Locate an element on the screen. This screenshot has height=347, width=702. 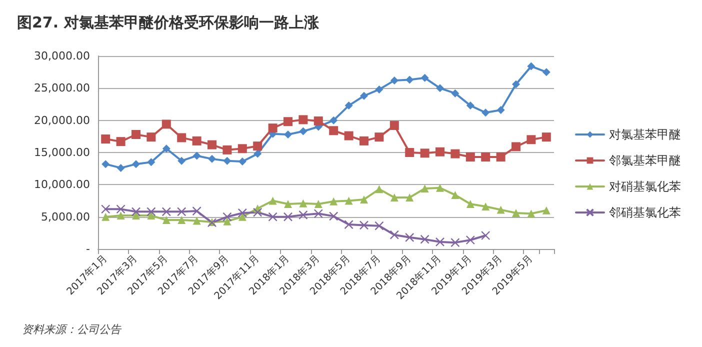
y-tick-label: 20,000.00 is located at coordinates (62, 120).